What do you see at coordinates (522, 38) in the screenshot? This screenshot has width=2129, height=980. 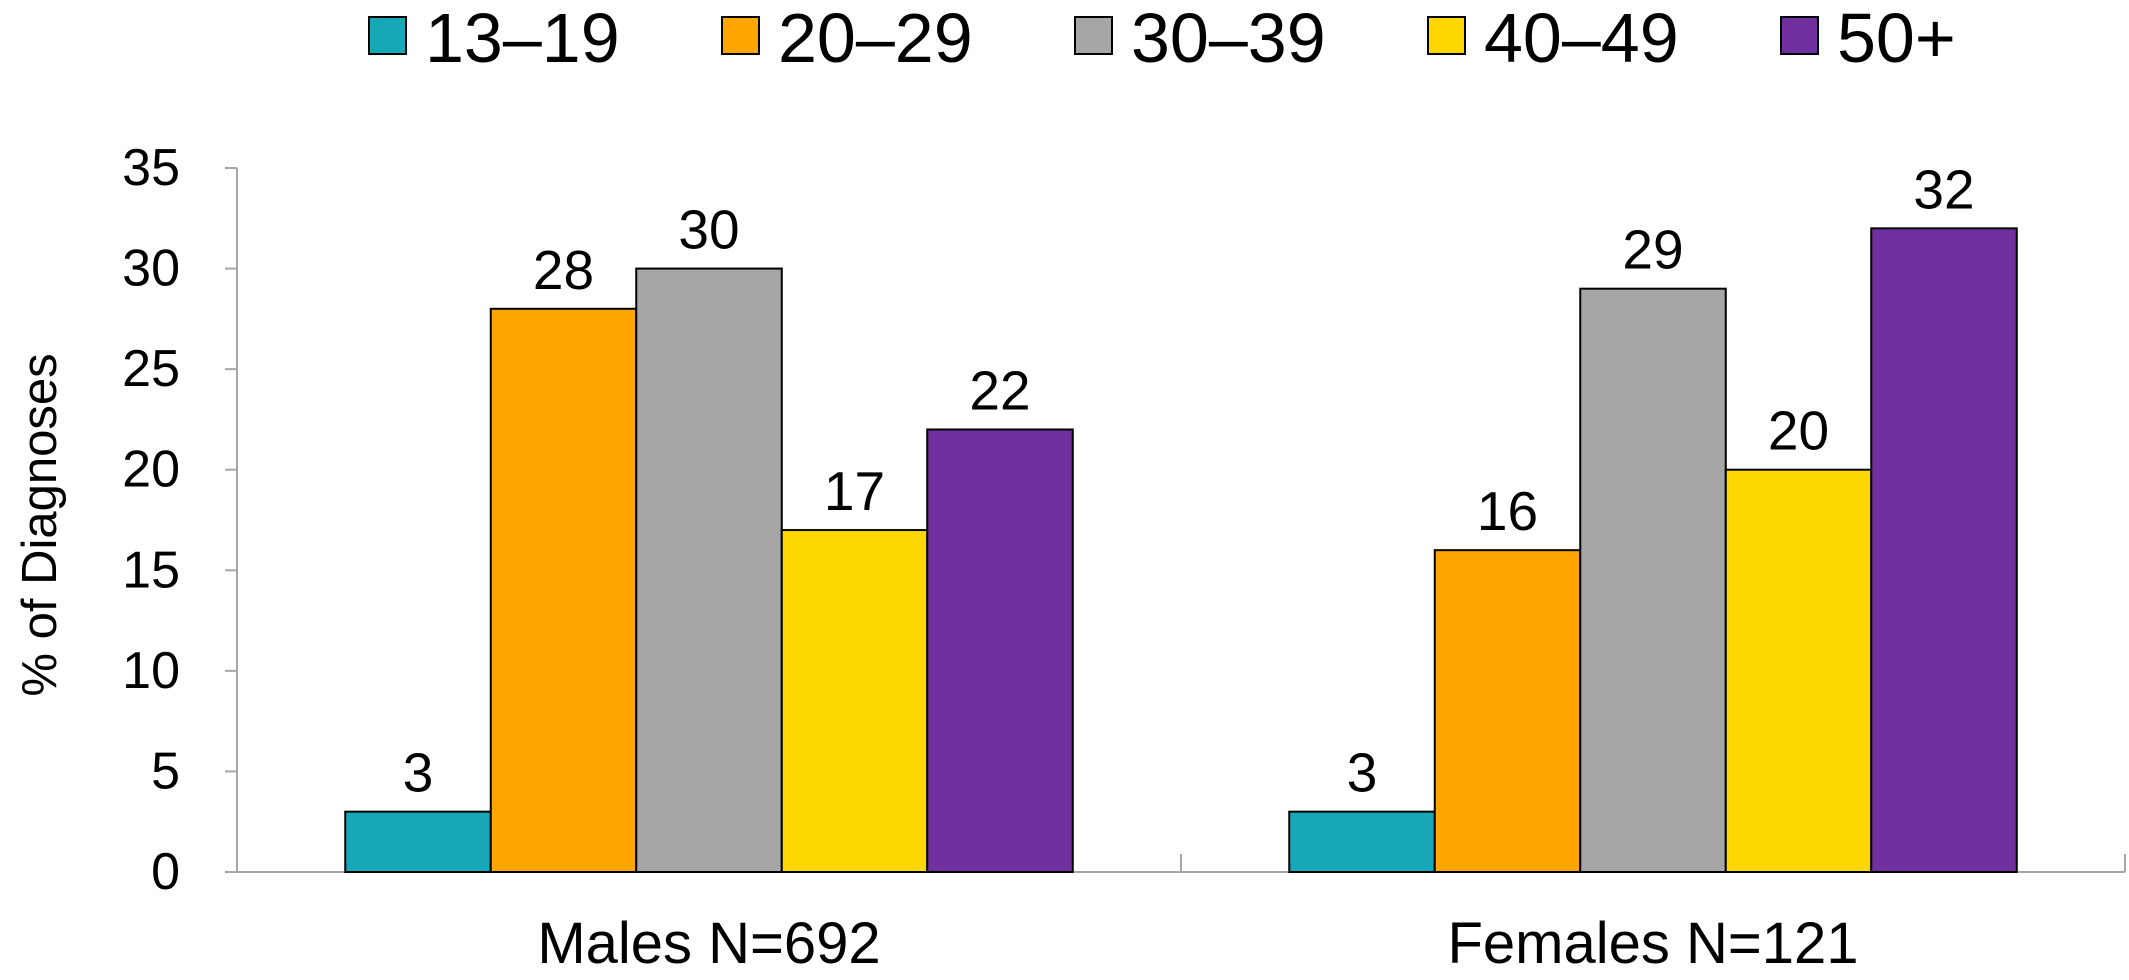 I see `legend-label: 13–19` at bounding box center [522, 38].